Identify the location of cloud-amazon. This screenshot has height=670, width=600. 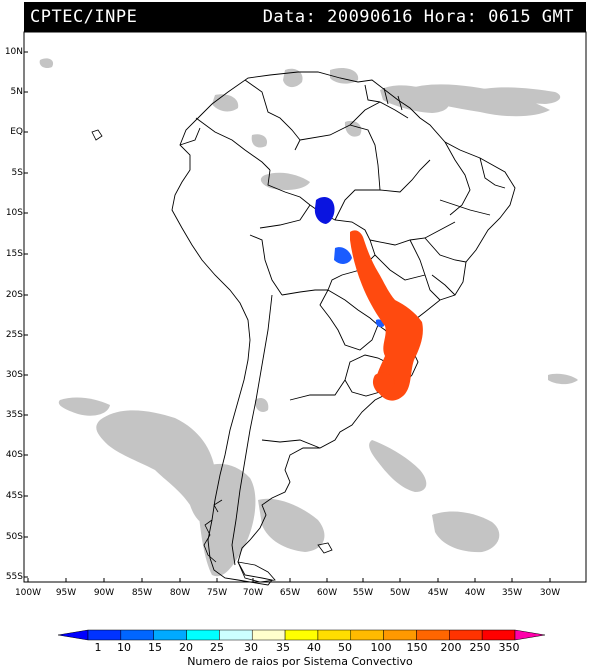
(285, 181).